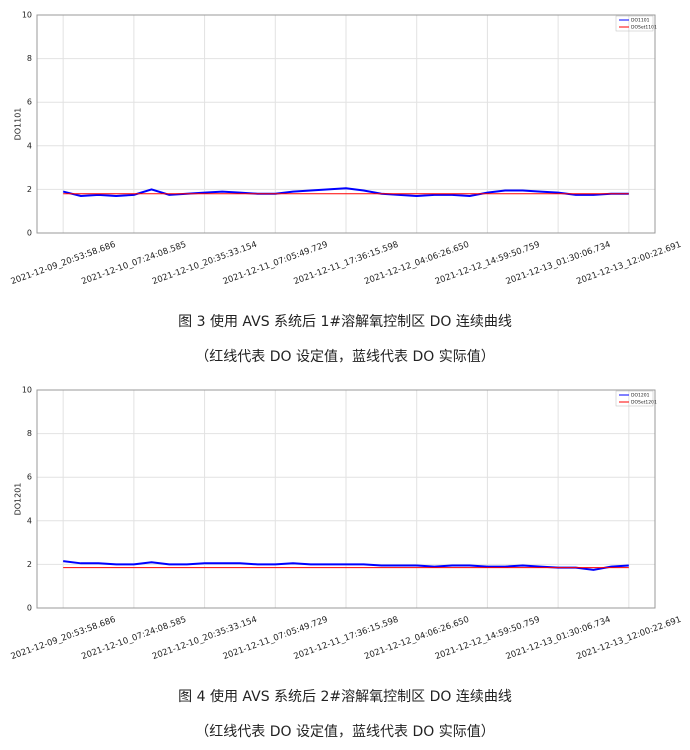  What do you see at coordinates (640, 21) in the screenshot?
I see `legend-label: DO1101` at bounding box center [640, 21].